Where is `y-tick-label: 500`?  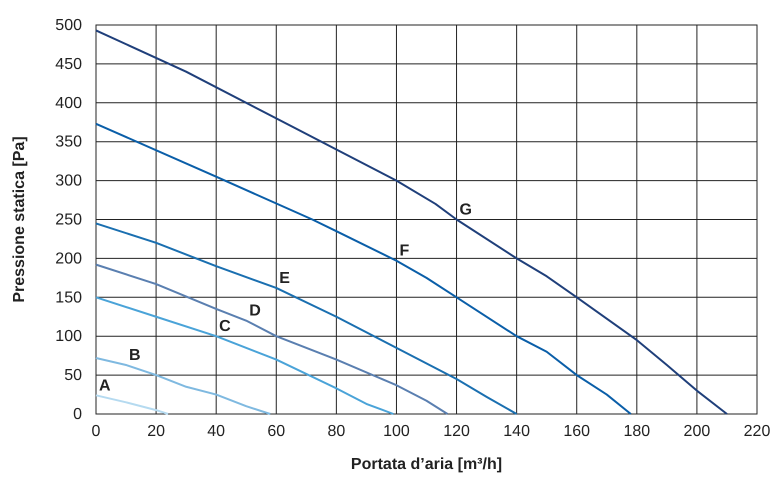 y-tick-label: 500 is located at coordinates (68, 25).